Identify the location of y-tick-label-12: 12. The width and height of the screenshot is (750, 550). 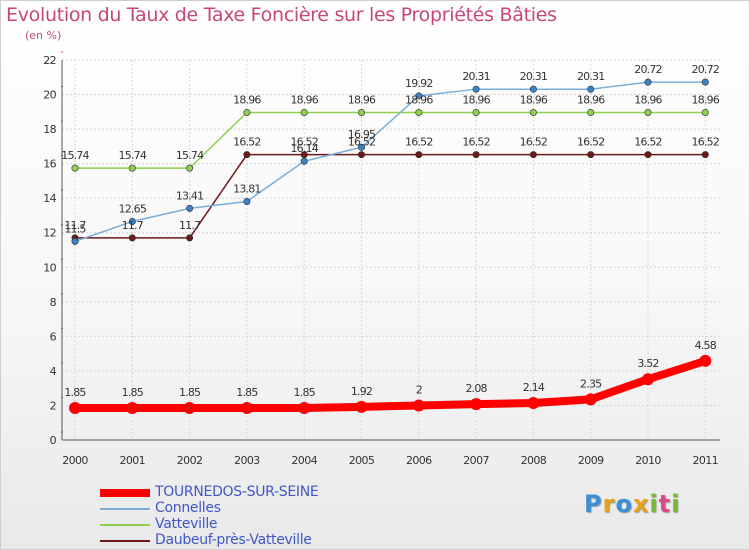
(49, 233).